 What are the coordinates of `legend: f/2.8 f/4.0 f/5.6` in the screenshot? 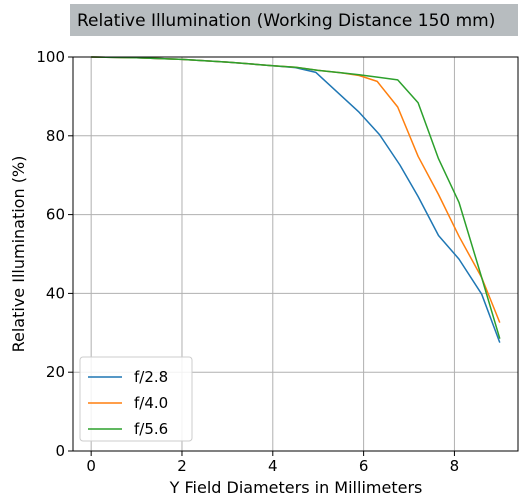 It's located at (136, 399).